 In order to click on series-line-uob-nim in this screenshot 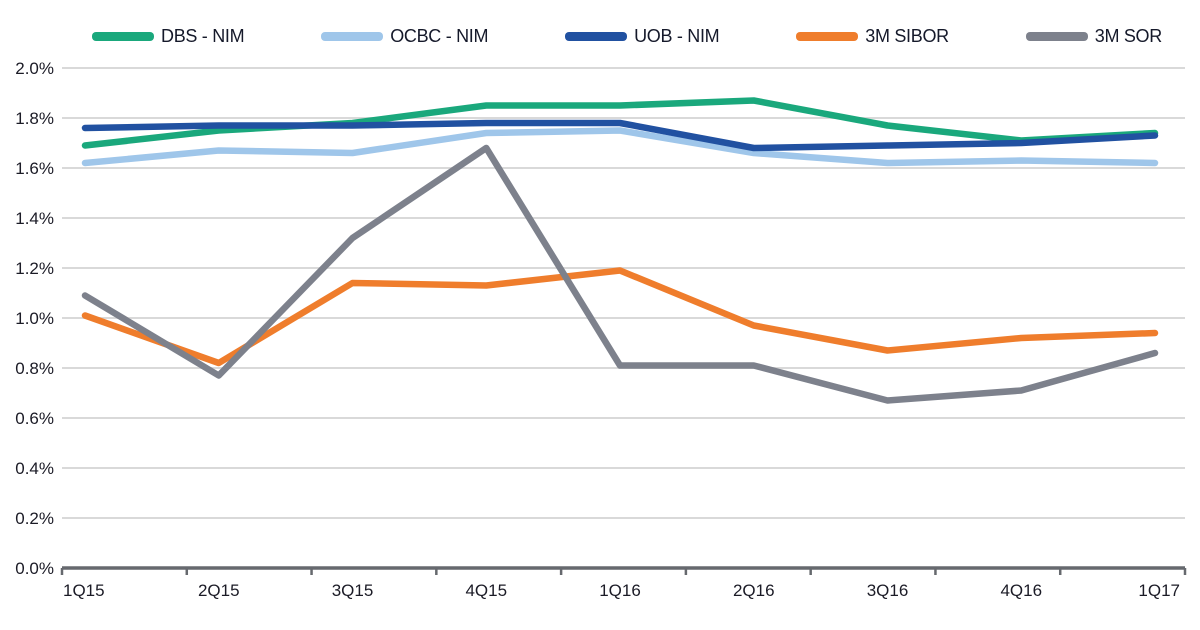, I will do `click(620, 135)`.